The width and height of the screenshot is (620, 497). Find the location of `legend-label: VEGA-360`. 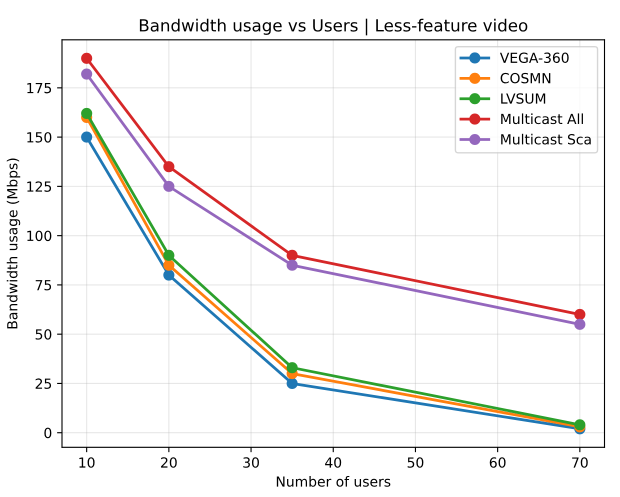

legend-label: VEGA-360 is located at coordinates (534, 58).